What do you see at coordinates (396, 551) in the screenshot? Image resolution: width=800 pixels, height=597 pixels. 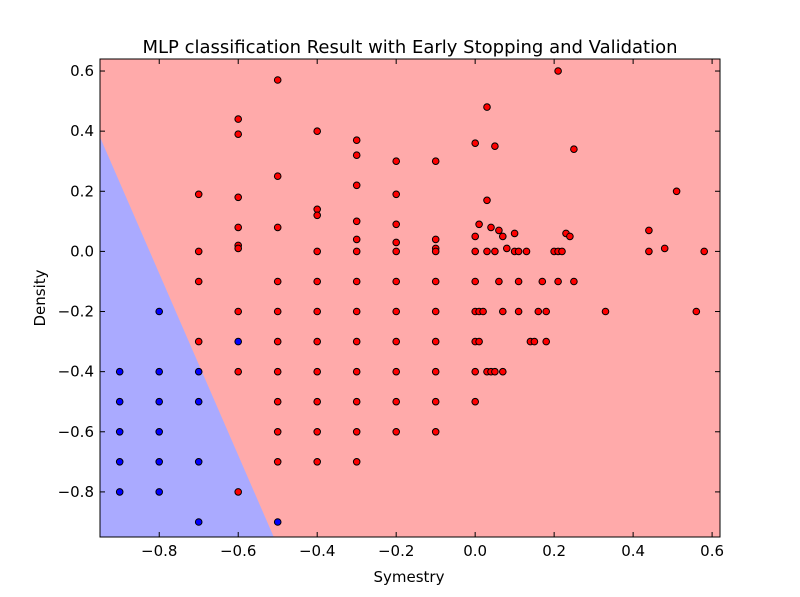 I see `x-tick-label: −0.2` at bounding box center [396, 551].